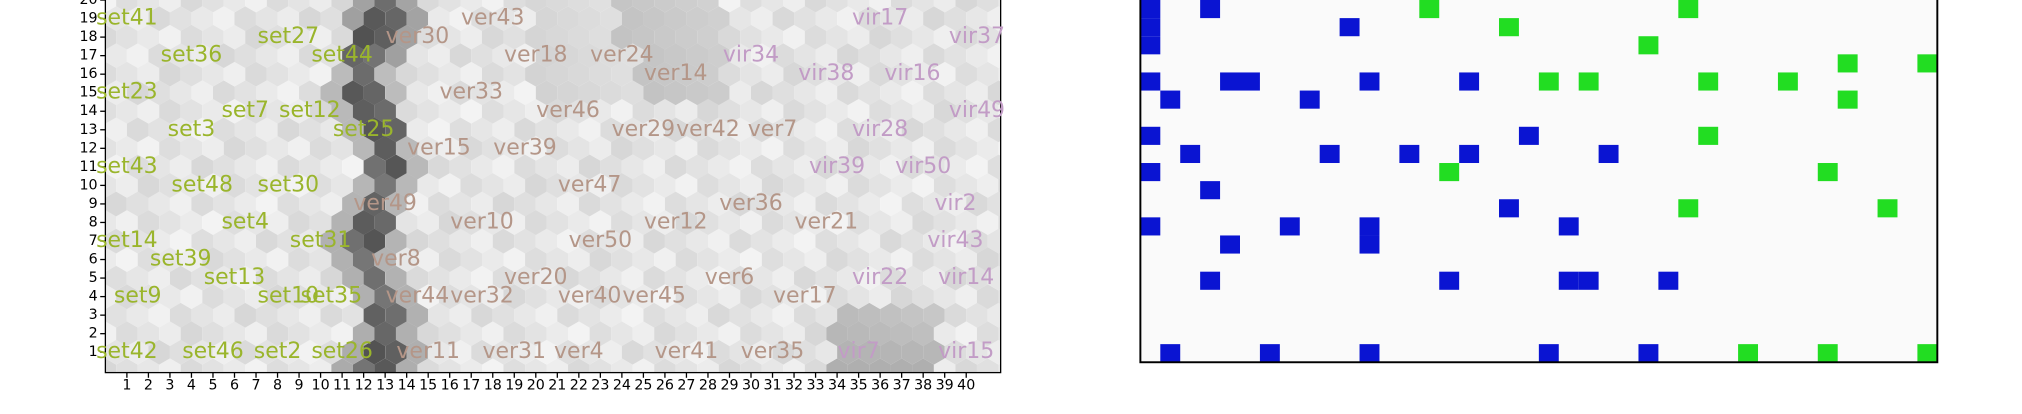  Describe the element at coordinates (89, 148) in the screenshot. I see `y-tick-label: 12` at that location.